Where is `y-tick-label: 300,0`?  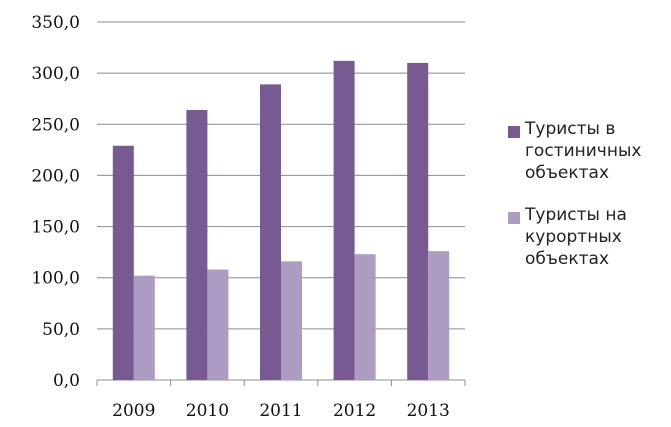 y-tick-label: 300,0 is located at coordinates (55, 74).